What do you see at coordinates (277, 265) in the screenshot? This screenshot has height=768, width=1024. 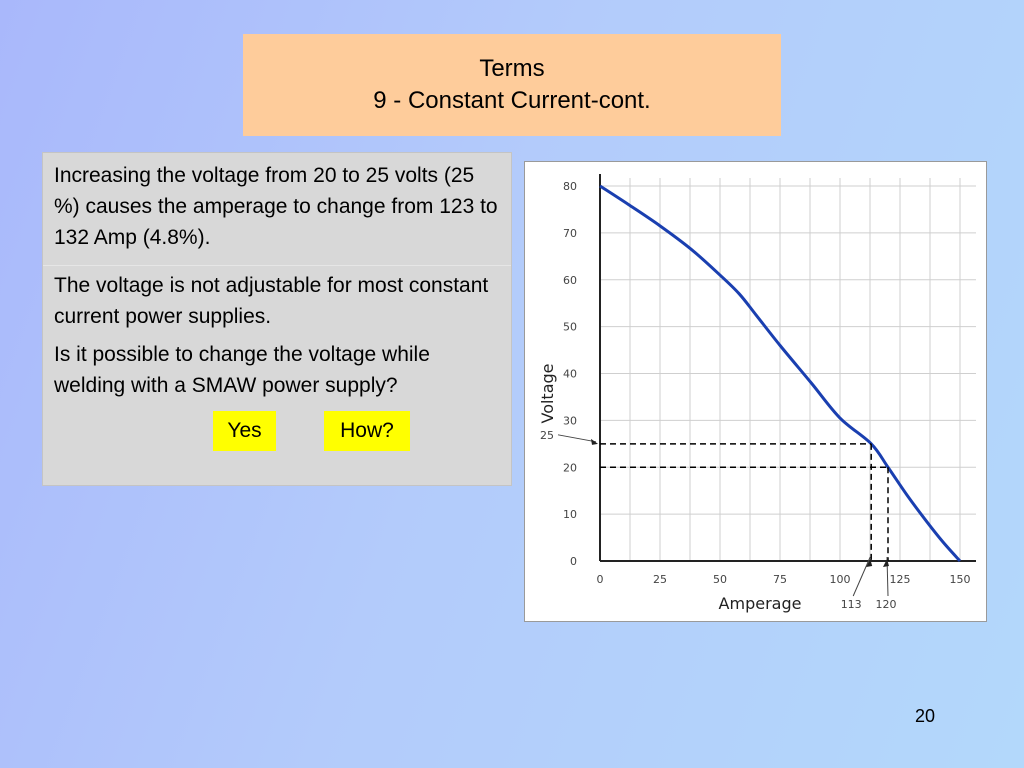 I see `panel-divider` at bounding box center [277, 265].